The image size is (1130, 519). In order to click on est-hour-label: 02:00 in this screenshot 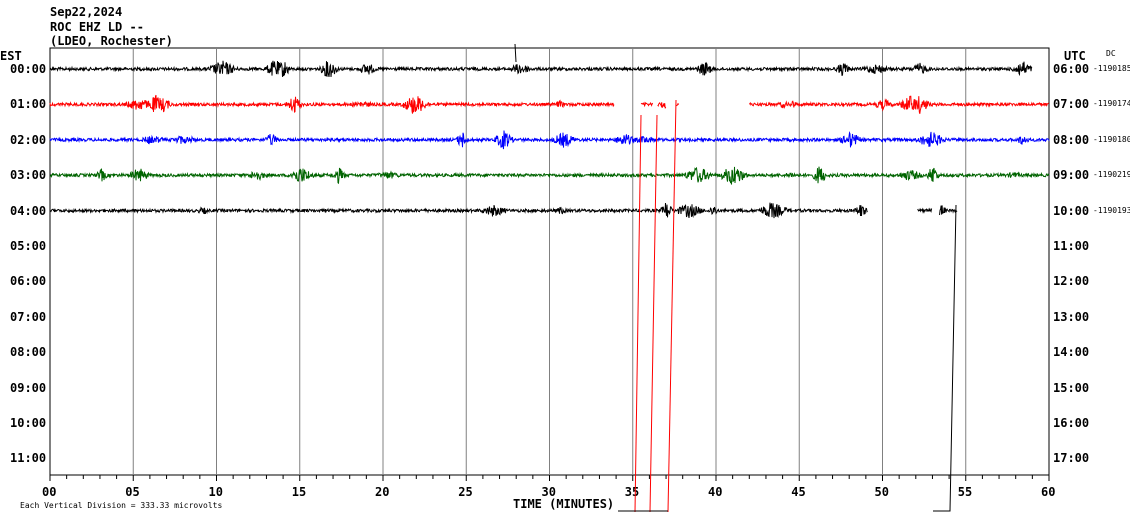, I will do `click(28, 139)`.